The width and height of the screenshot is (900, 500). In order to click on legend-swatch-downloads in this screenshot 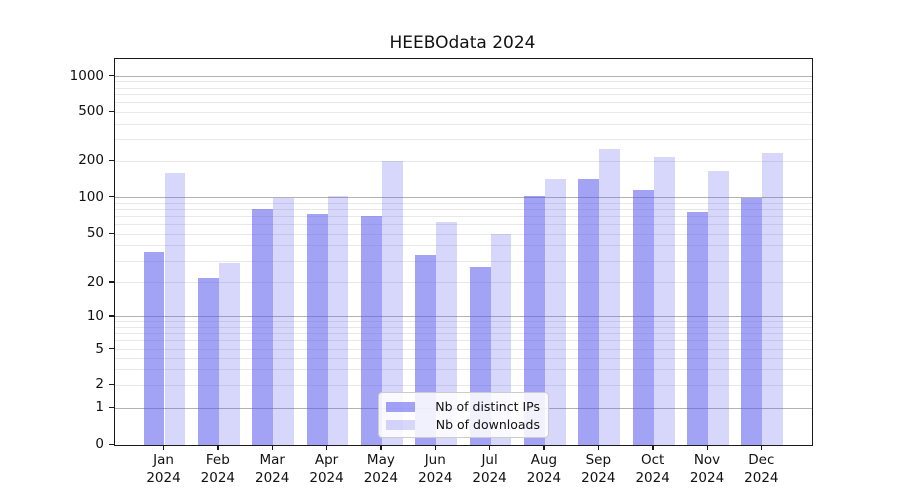, I will do `click(400, 424)`.